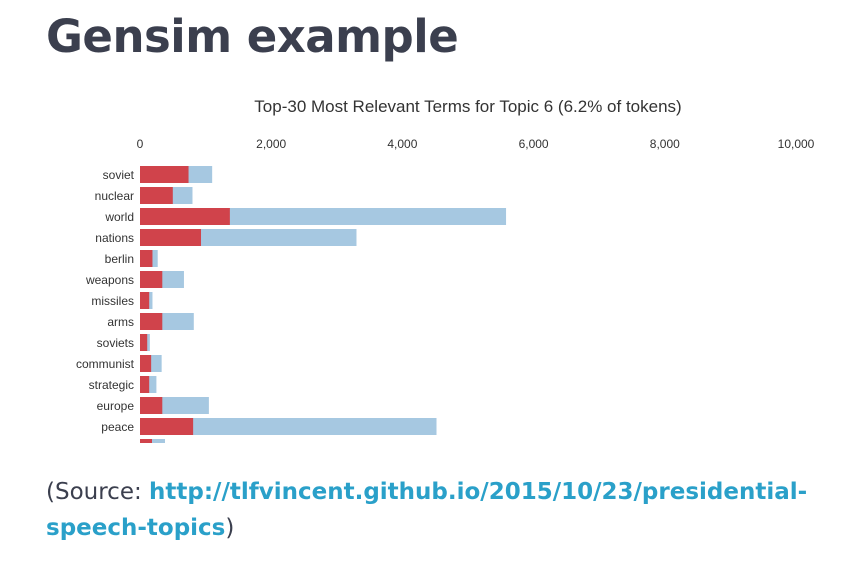  I want to click on clipped-topic-bar, so click(146, 441).